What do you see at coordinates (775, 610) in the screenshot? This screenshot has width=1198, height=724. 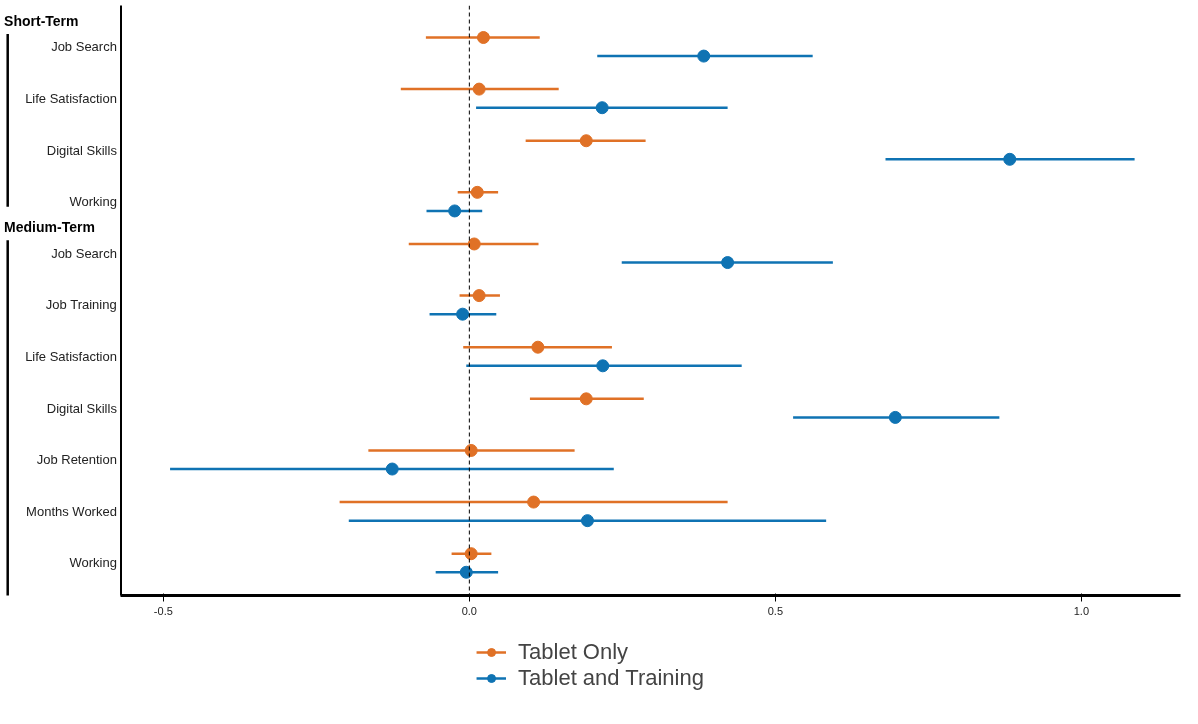 I see `x-tick-label: 0.5` at bounding box center [775, 610].